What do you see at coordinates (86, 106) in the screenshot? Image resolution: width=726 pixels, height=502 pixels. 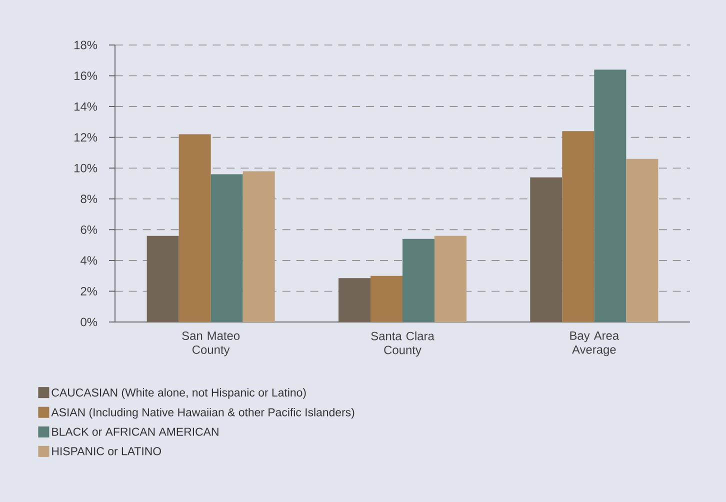 I see `y-tick-label: 14%` at bounding box center [86, 106].